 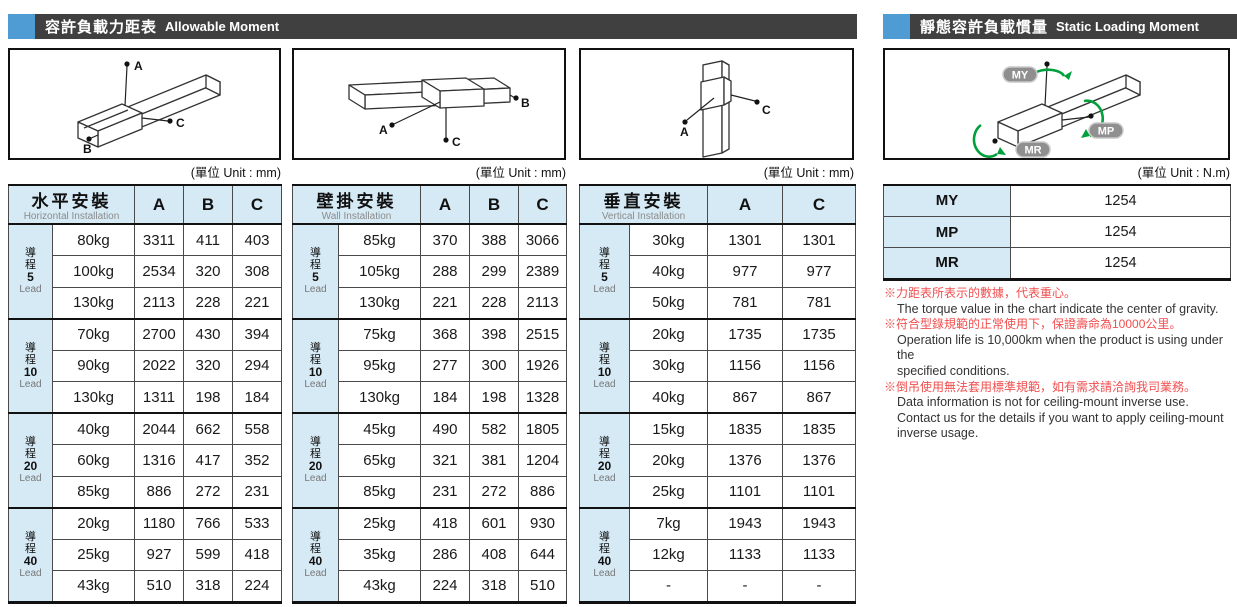 I want to click on table-row: 43kg 224 318 510, so click(x=430, y=586).